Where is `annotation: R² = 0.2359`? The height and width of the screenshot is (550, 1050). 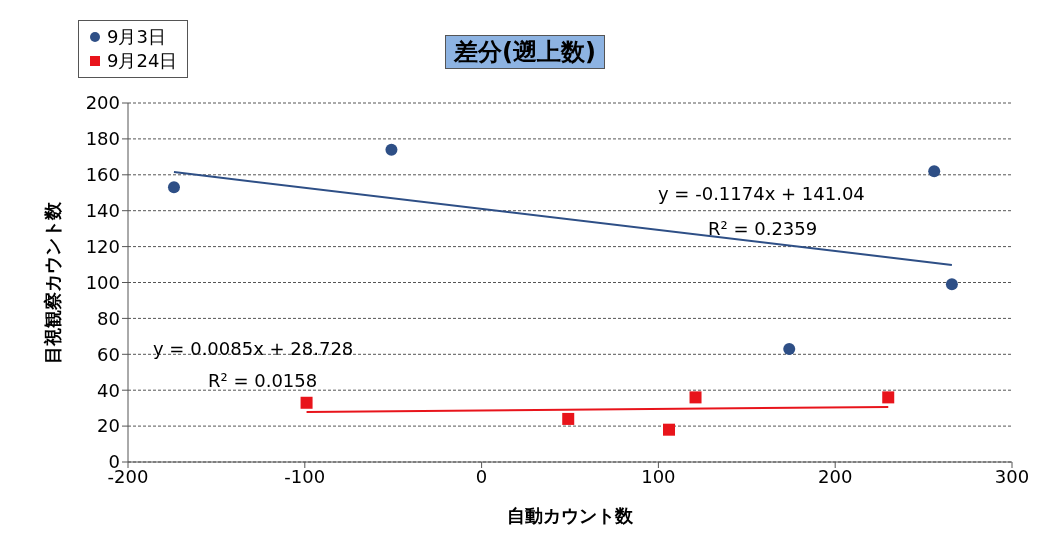
annotation: R² = 0.2359 is located at coordinates (763, 228).